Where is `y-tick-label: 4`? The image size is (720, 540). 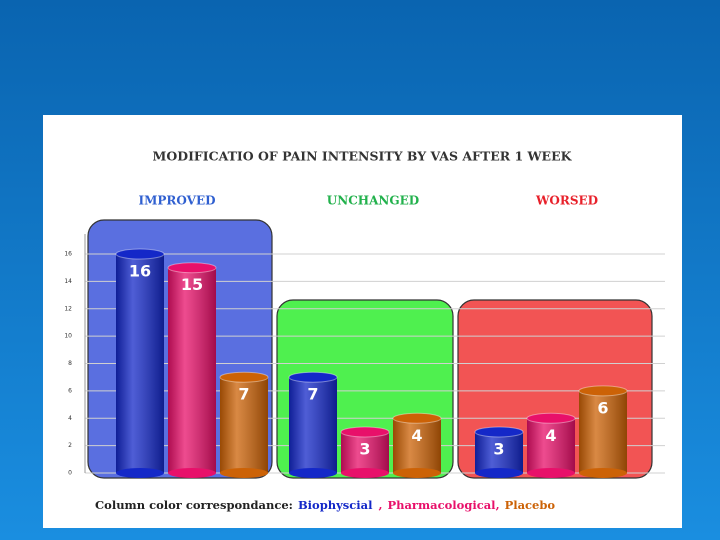 y-tick-label: 4 is located at coordinates (70, 418).